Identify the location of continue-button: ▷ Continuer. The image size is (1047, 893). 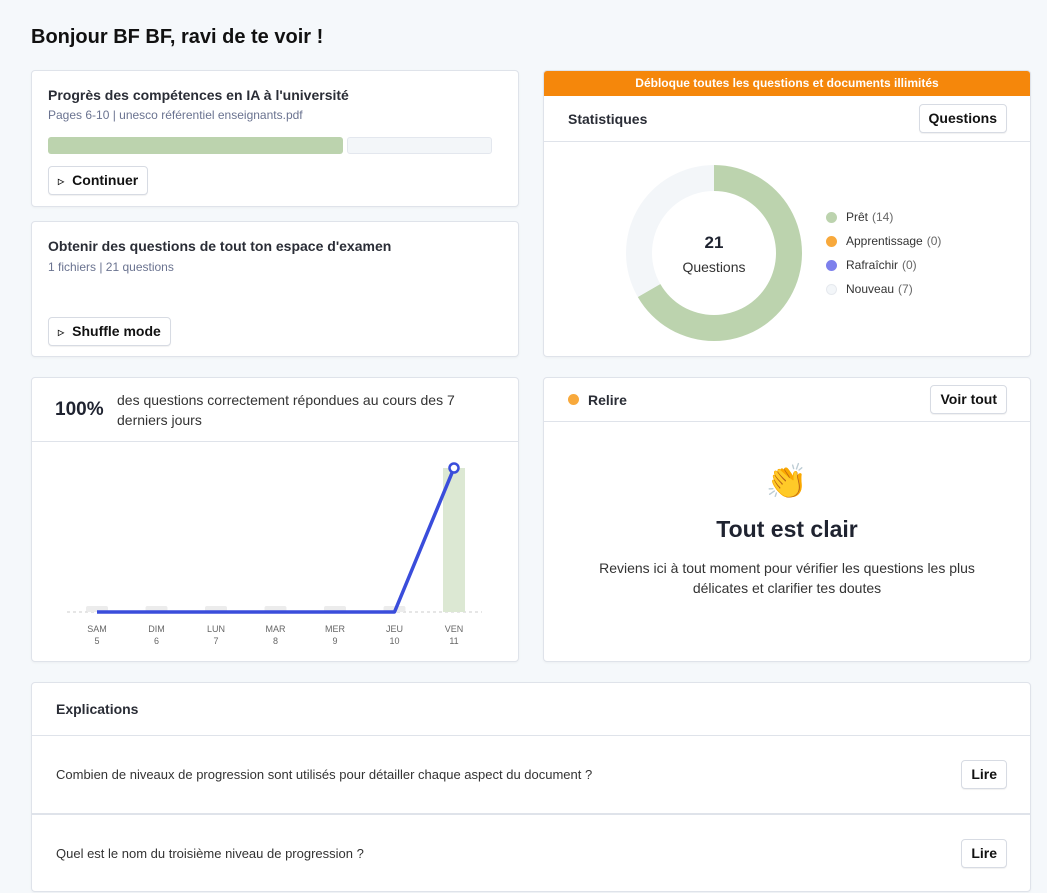
(98, 180).